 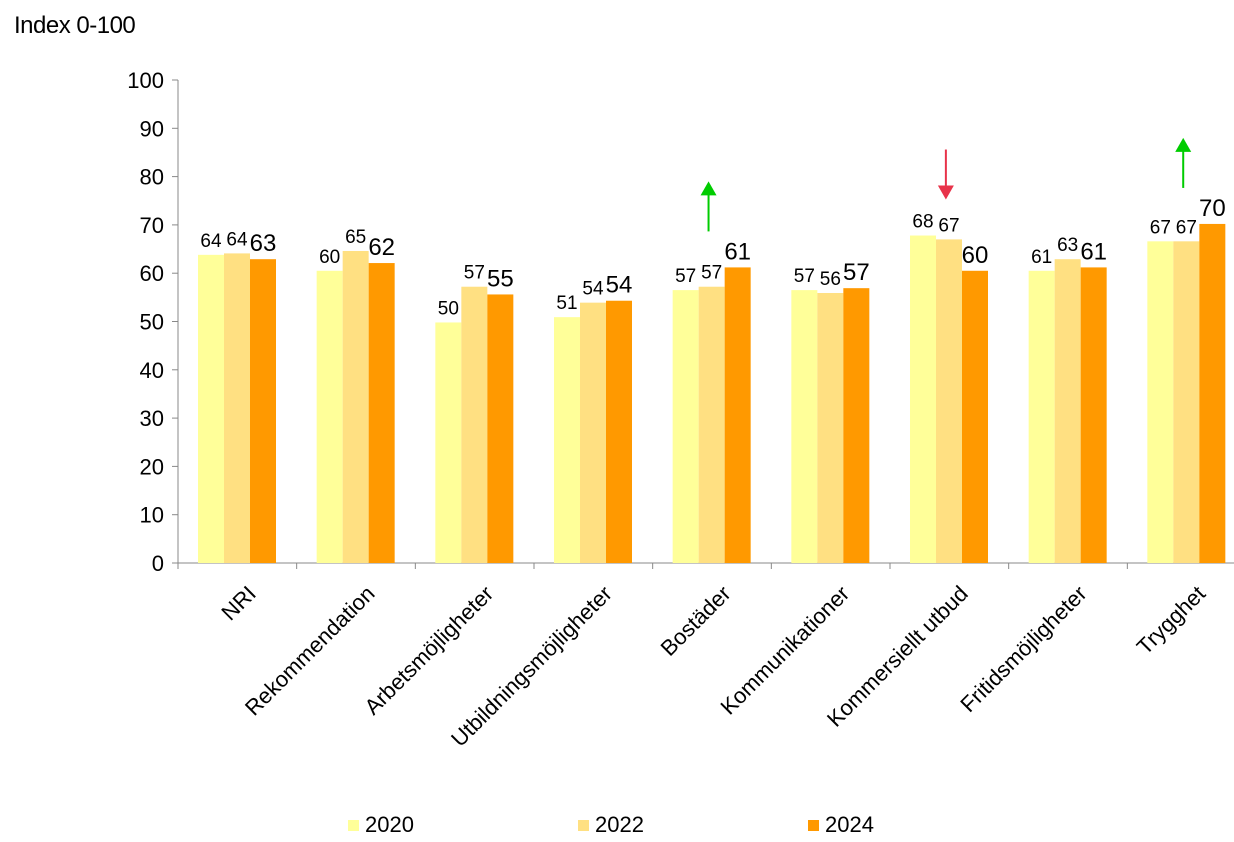 I want to click on data-label: 68, so click(x=922, y=222).